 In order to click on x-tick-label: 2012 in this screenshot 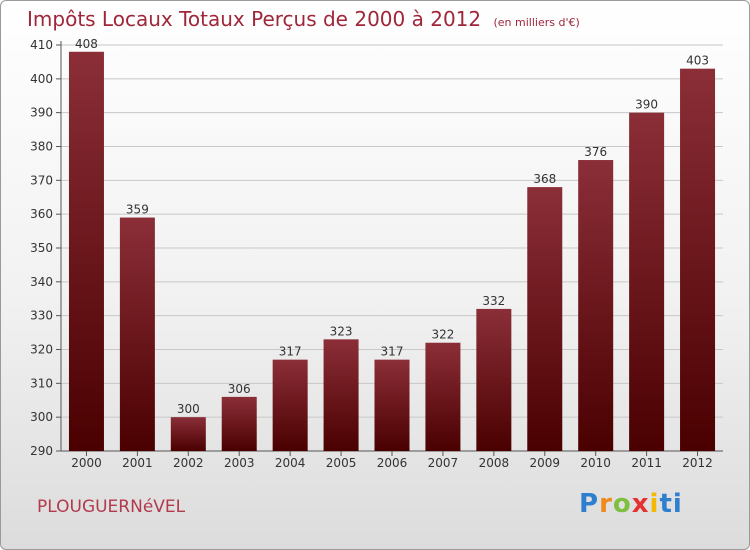, I will do `click(697, 463)`.